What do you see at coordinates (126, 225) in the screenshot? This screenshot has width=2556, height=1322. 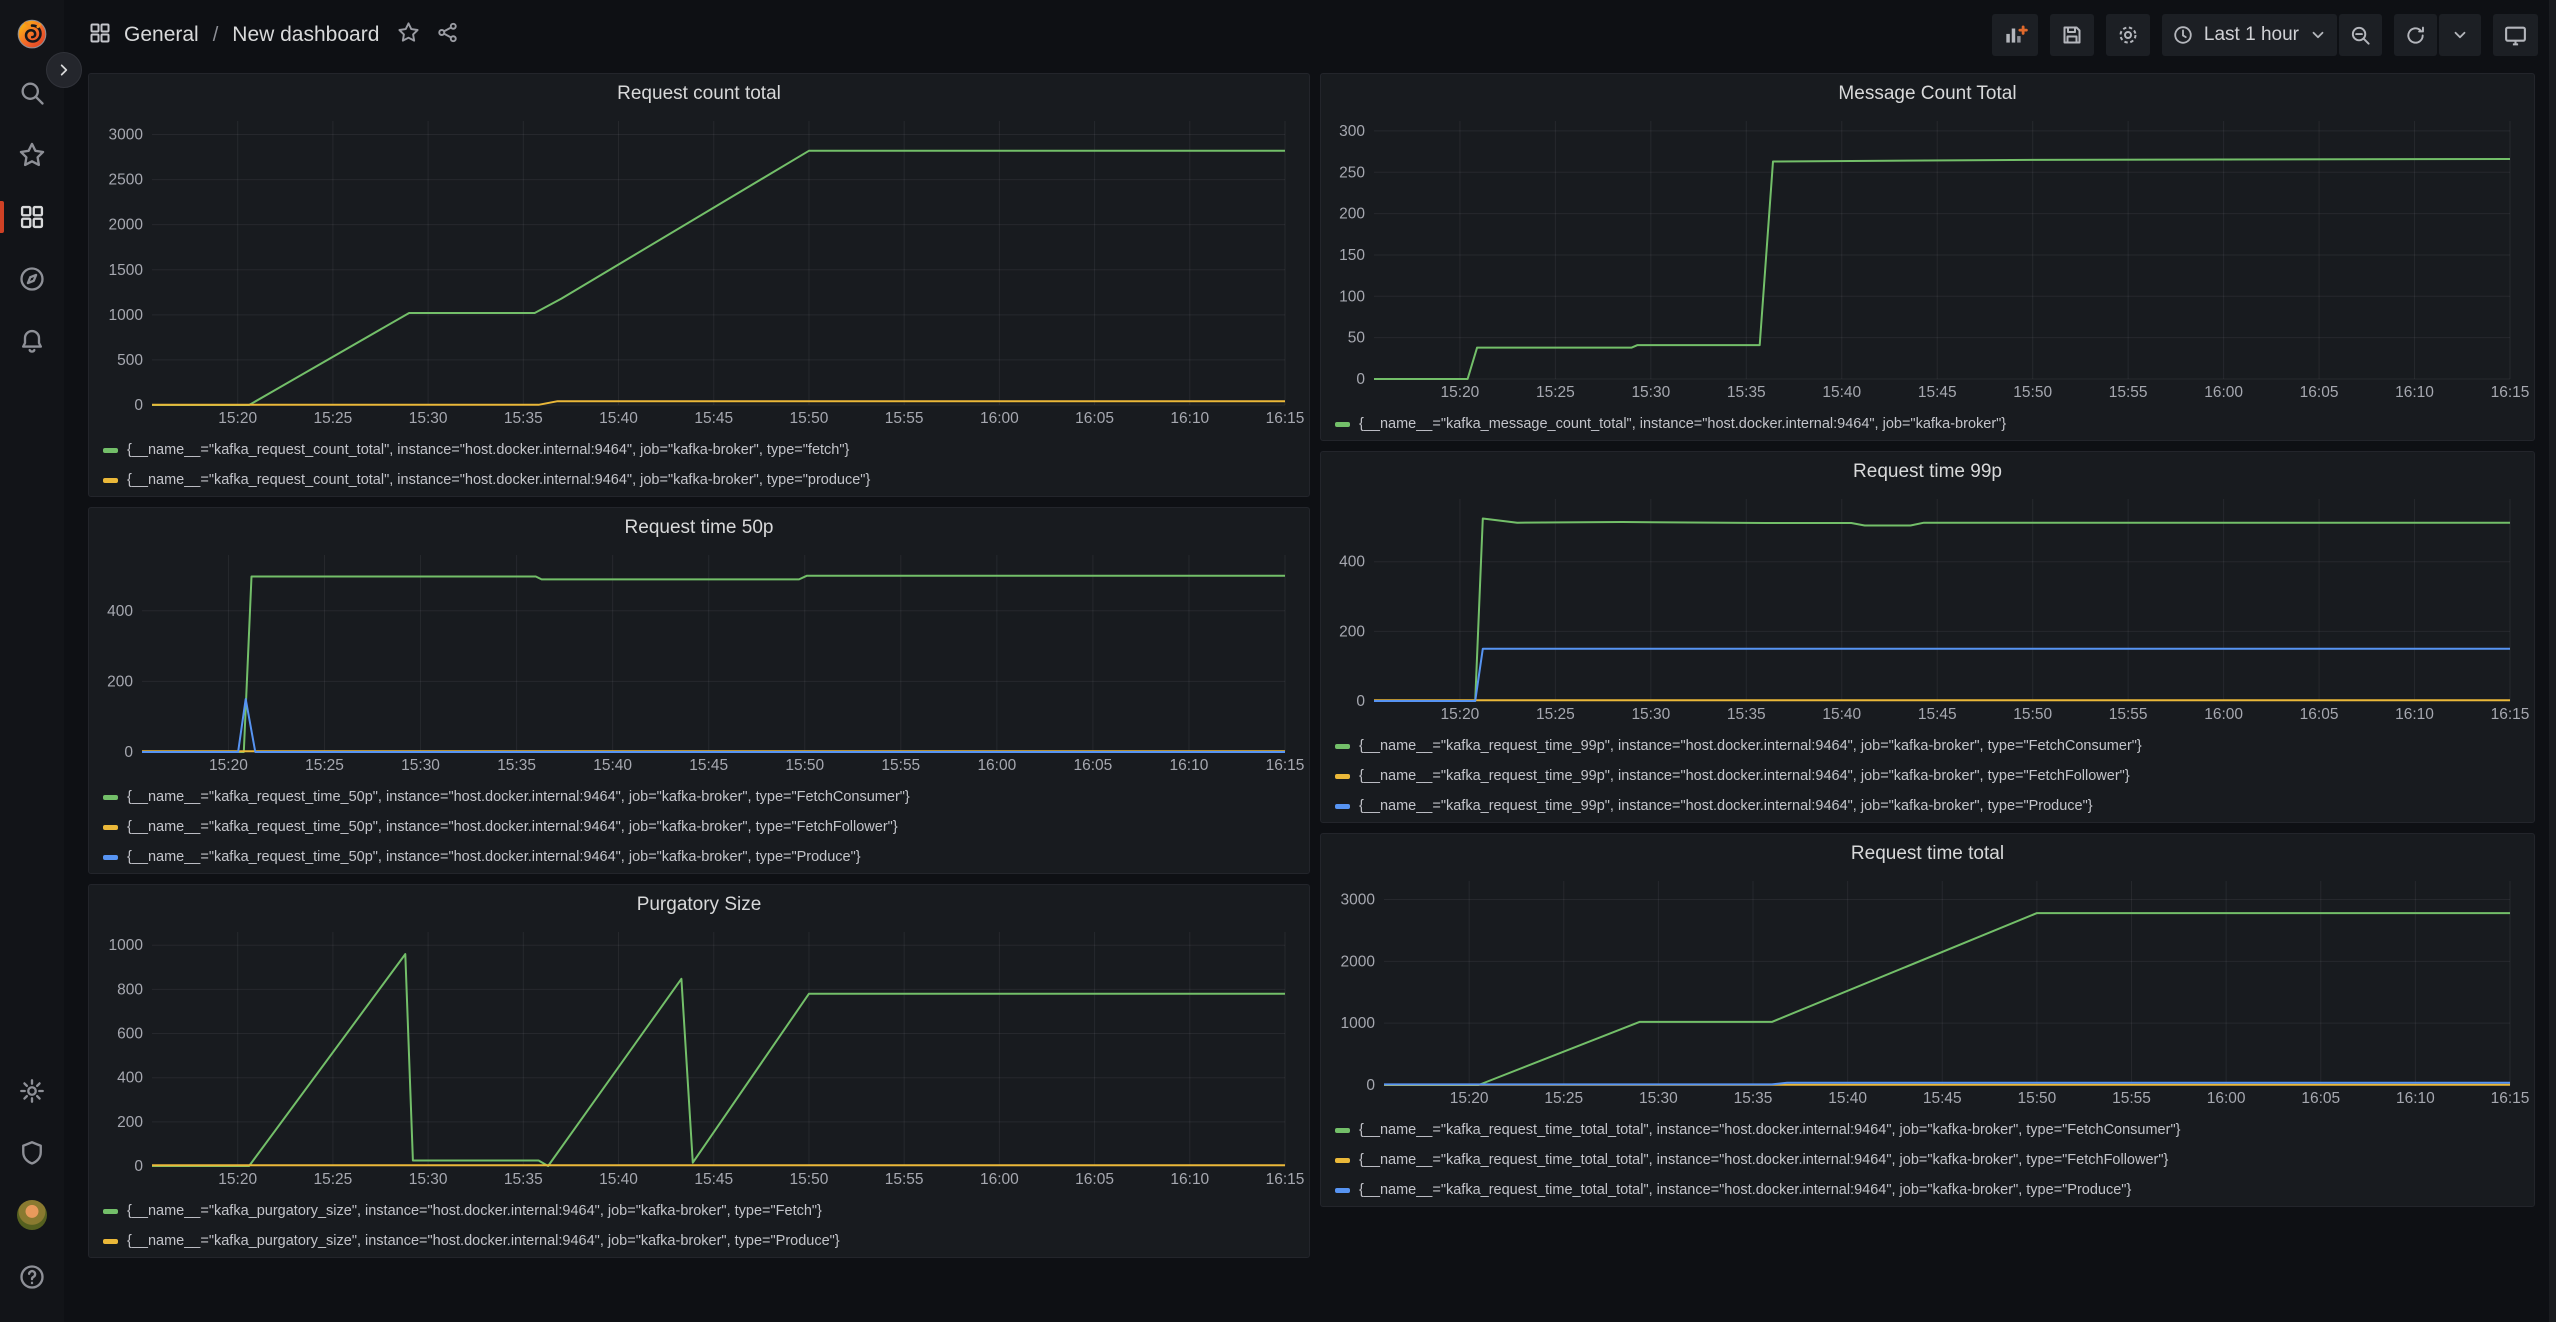 I see `svg-text: 2000` at bounding box center [126, 225].